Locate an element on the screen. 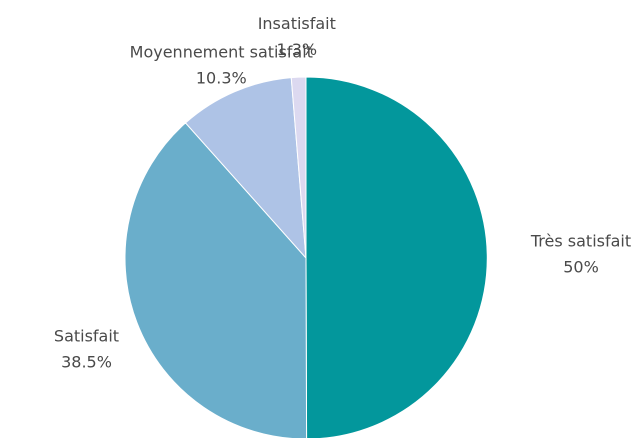  pie-label-value: 50% is located at coordinates (581, 267).